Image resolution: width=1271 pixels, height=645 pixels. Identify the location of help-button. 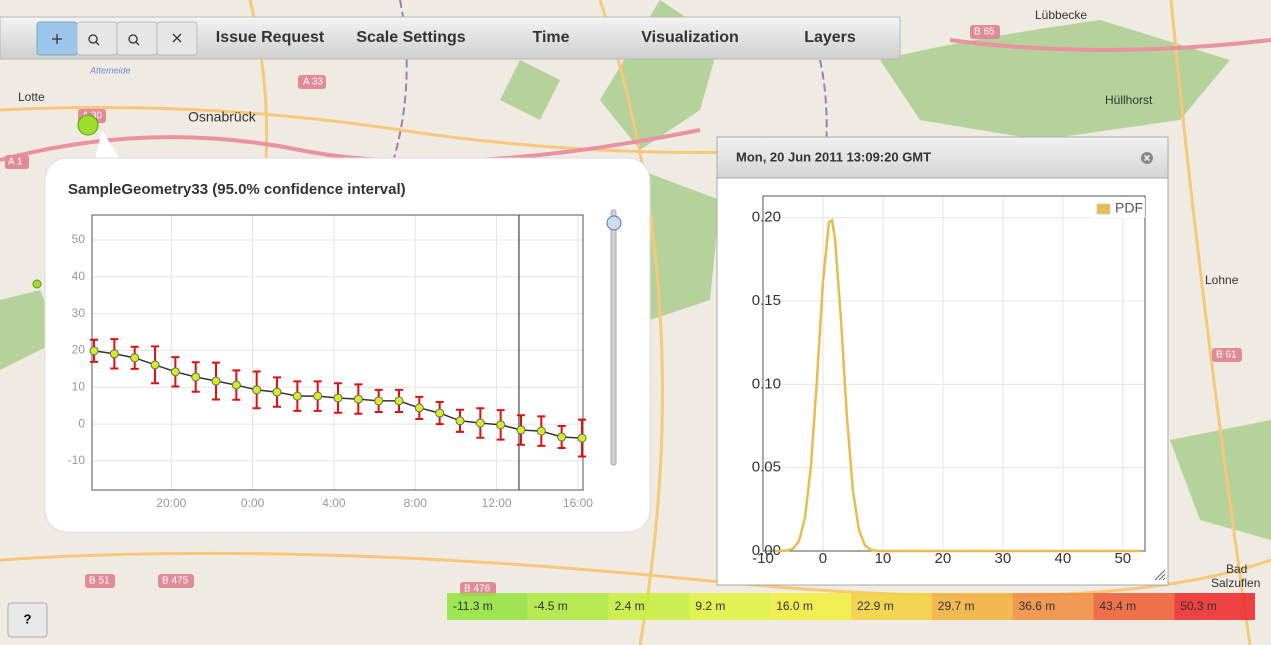
(27, 620).